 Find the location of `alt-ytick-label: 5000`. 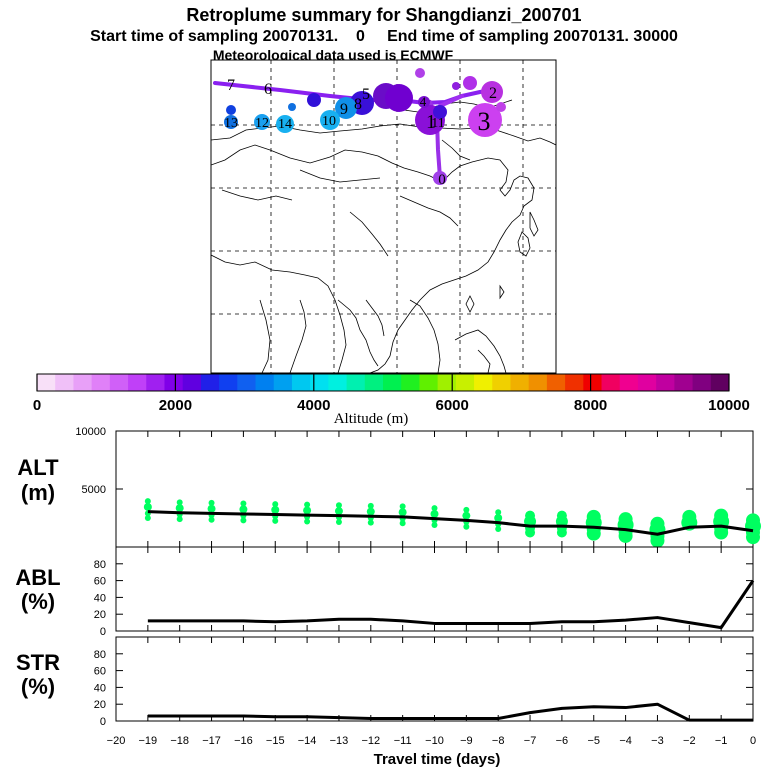

alt-ytick-label: 5000 is located at coordinates (94, 490).